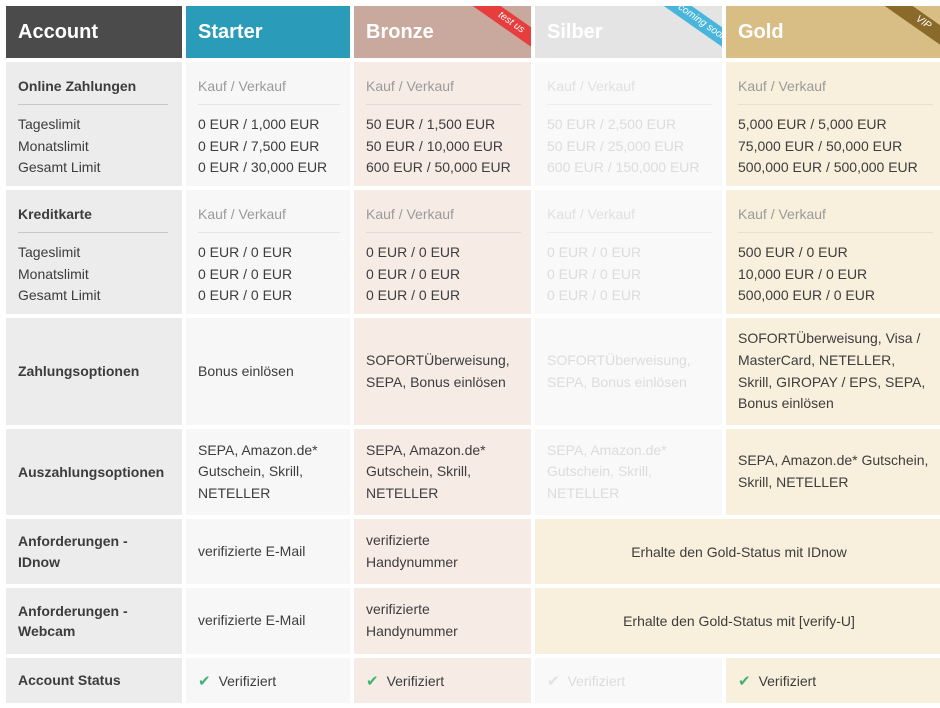  I want to click on header-account: Account, so click(94, 32).